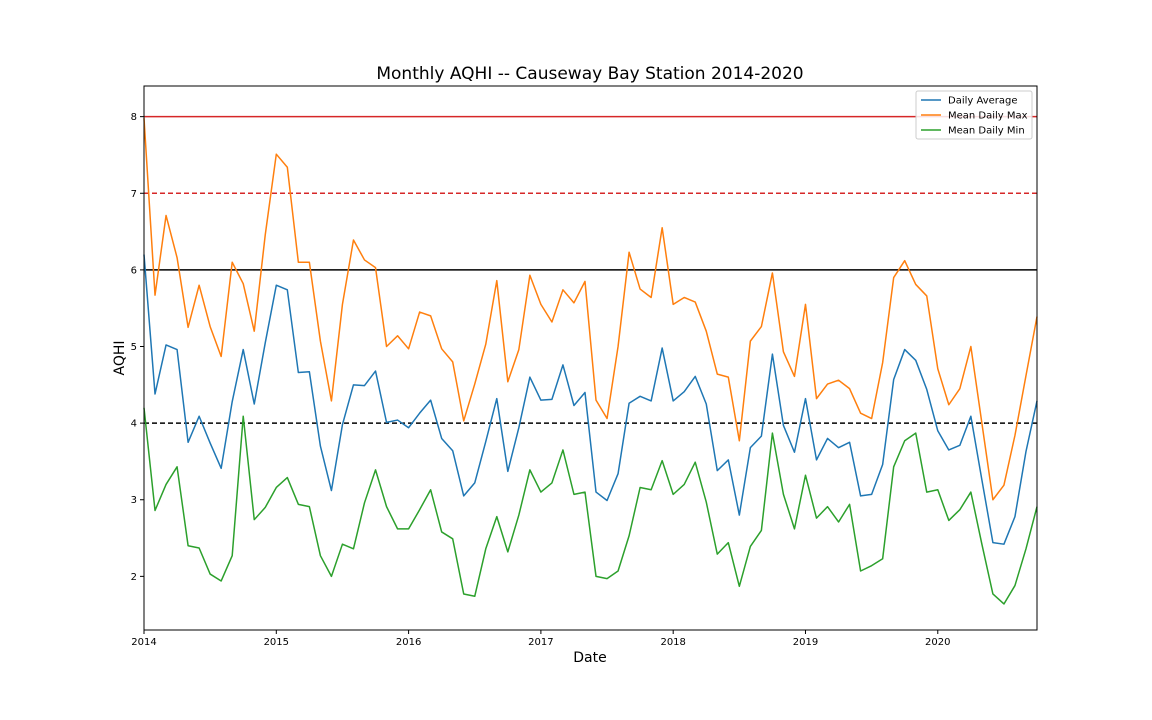 This screenshot has width=1152, height=720. Describe the element at coordinates (120, 357) in the screenshot. I see `y-axis-label: AQHI` at that location.